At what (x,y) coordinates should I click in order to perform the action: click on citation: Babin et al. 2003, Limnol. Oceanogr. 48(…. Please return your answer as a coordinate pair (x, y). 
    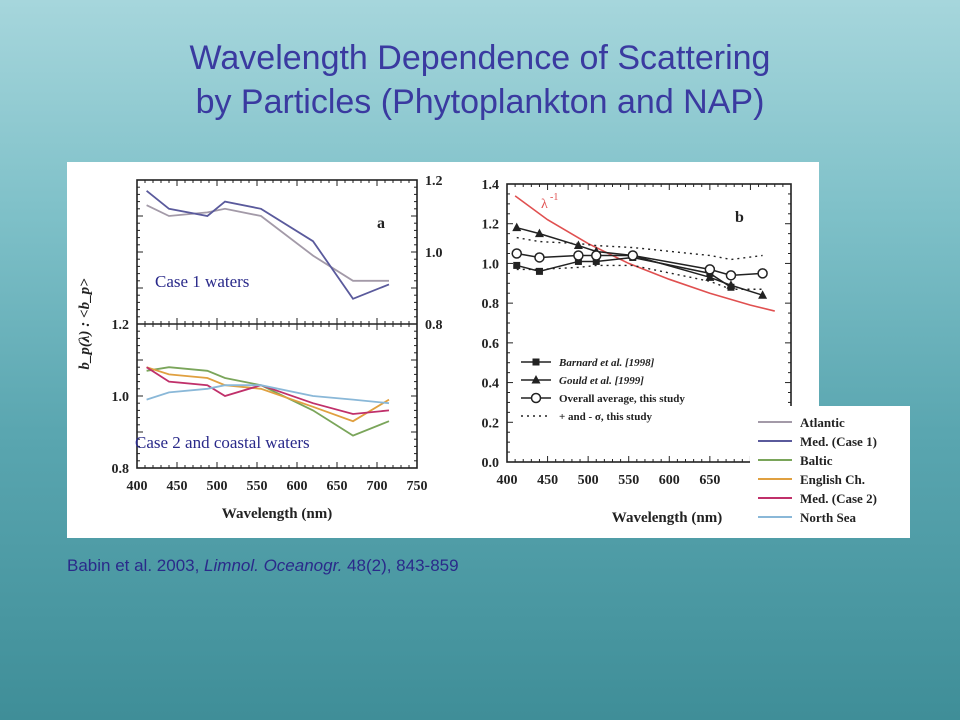
    Looking at the image, I should click on (263, 566).